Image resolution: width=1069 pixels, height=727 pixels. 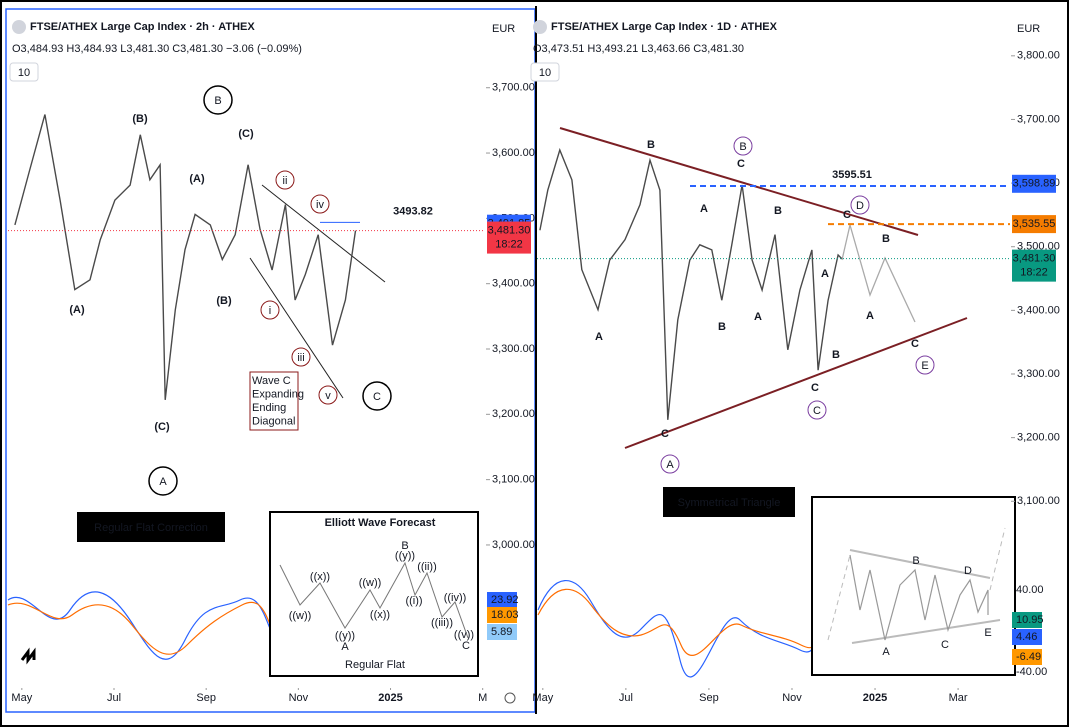 What do you see at coordinates (913, 586) in the screenshot?
I see `inset-box` at bounding box center [913, 586].